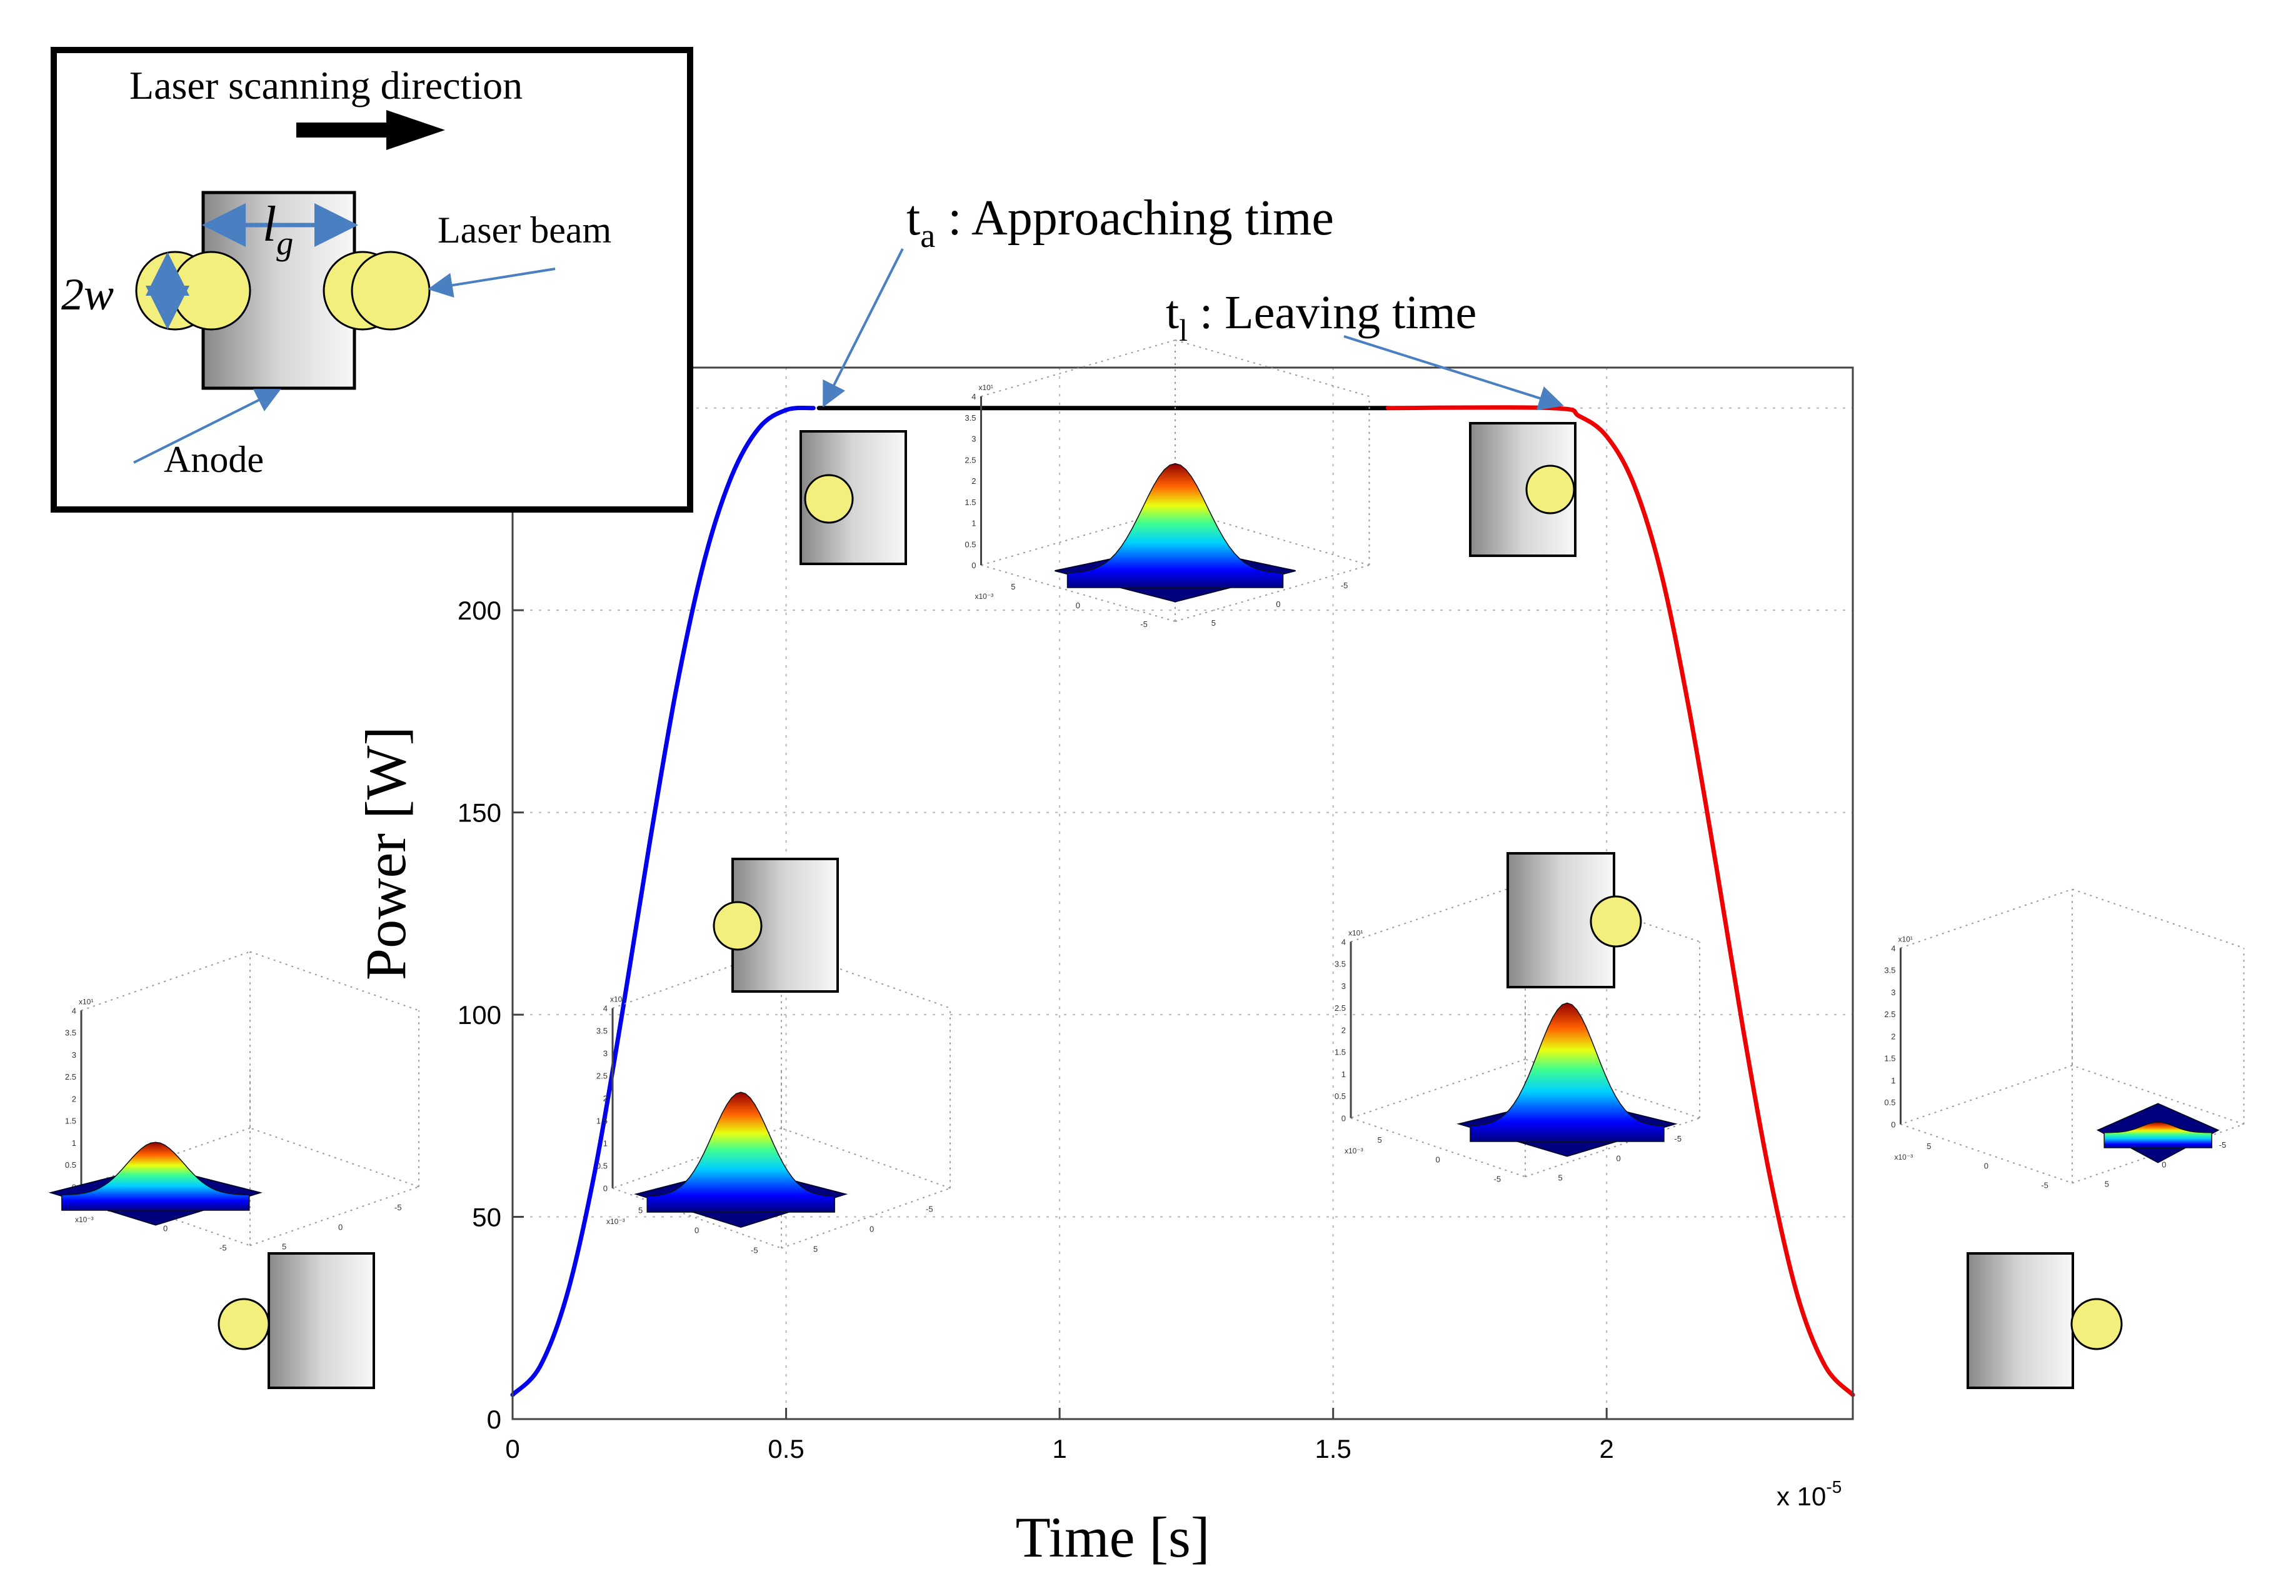 This screenshot has height=1596, width=2296. Describe the element at coordinates (1078, 299) in the screenshot. I see `approaching-time-annotation: ta : Approaching time` at that location.